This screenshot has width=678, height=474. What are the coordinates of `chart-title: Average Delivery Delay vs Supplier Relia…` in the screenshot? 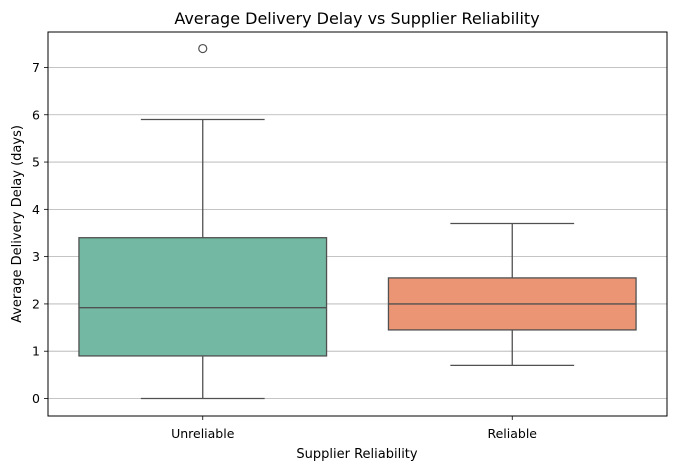 It's located at (356, 18).